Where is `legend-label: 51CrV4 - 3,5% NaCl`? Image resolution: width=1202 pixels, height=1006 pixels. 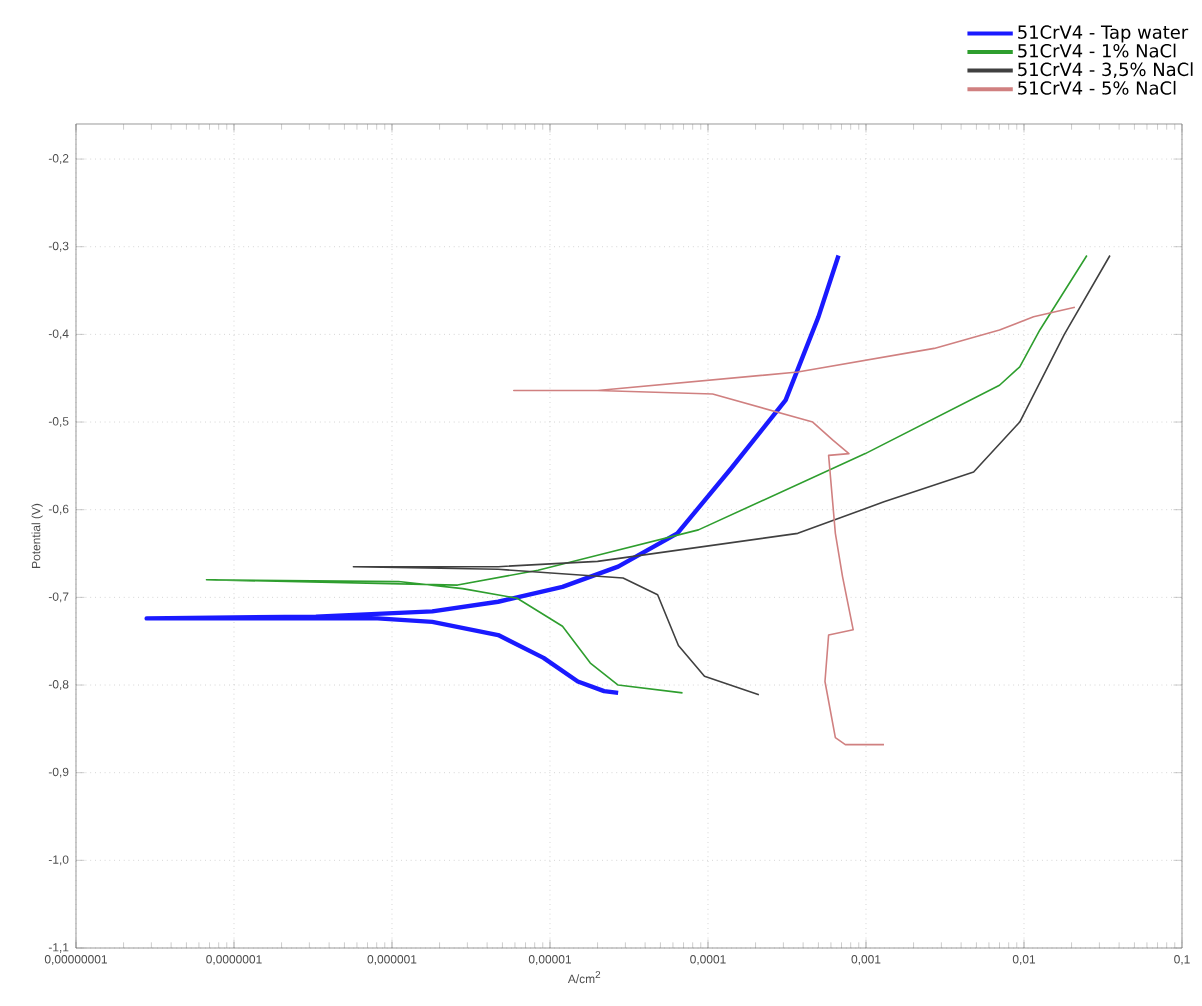 legend-label: 51CrV4 - 3,5% NaCl is located at coordinates (1105, 70).